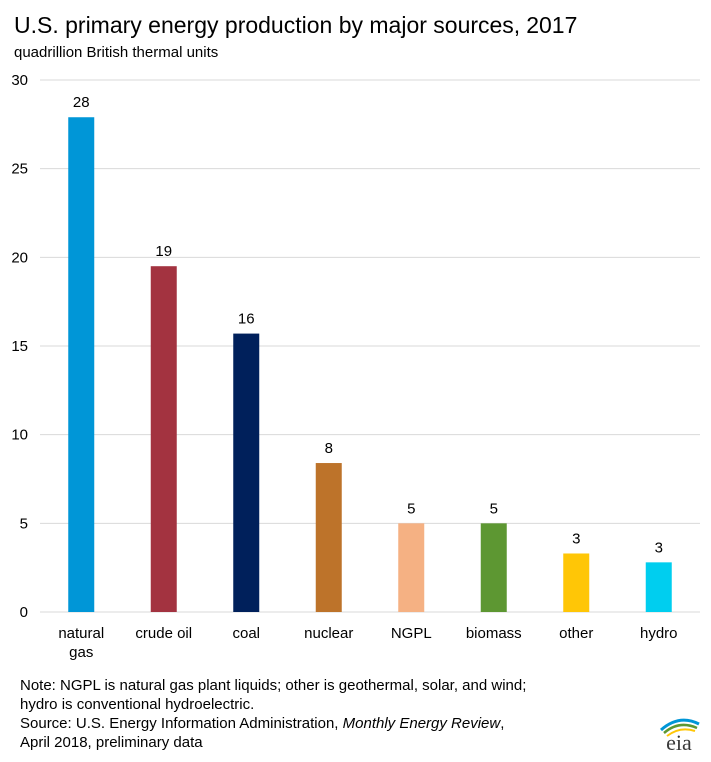 The width and height of the screenshot is (711, 762). What do you see at coordinates (329, 448) in the screenshot?
I see `data-label: 8` at bounding box center [329, 448].